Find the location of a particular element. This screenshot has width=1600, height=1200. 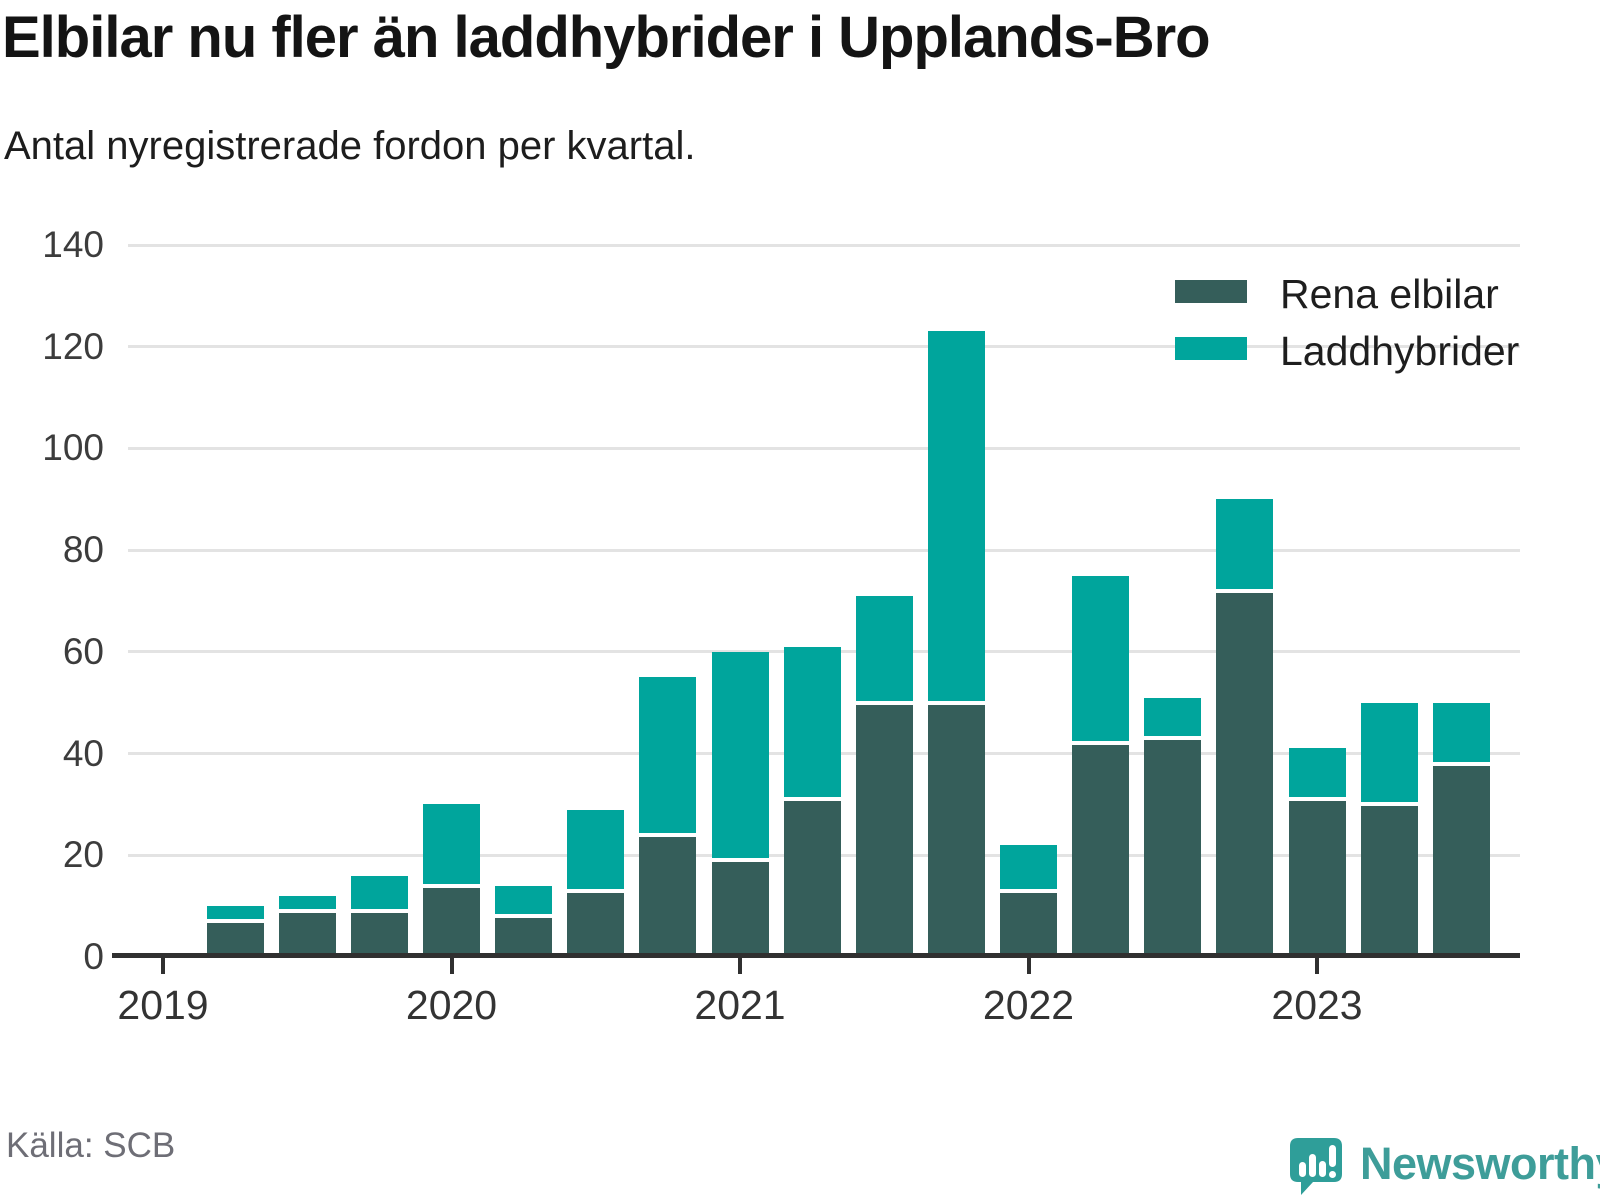

bar-segment-laddhybrider-2021 Q4 is located at coordinates (956, 517).